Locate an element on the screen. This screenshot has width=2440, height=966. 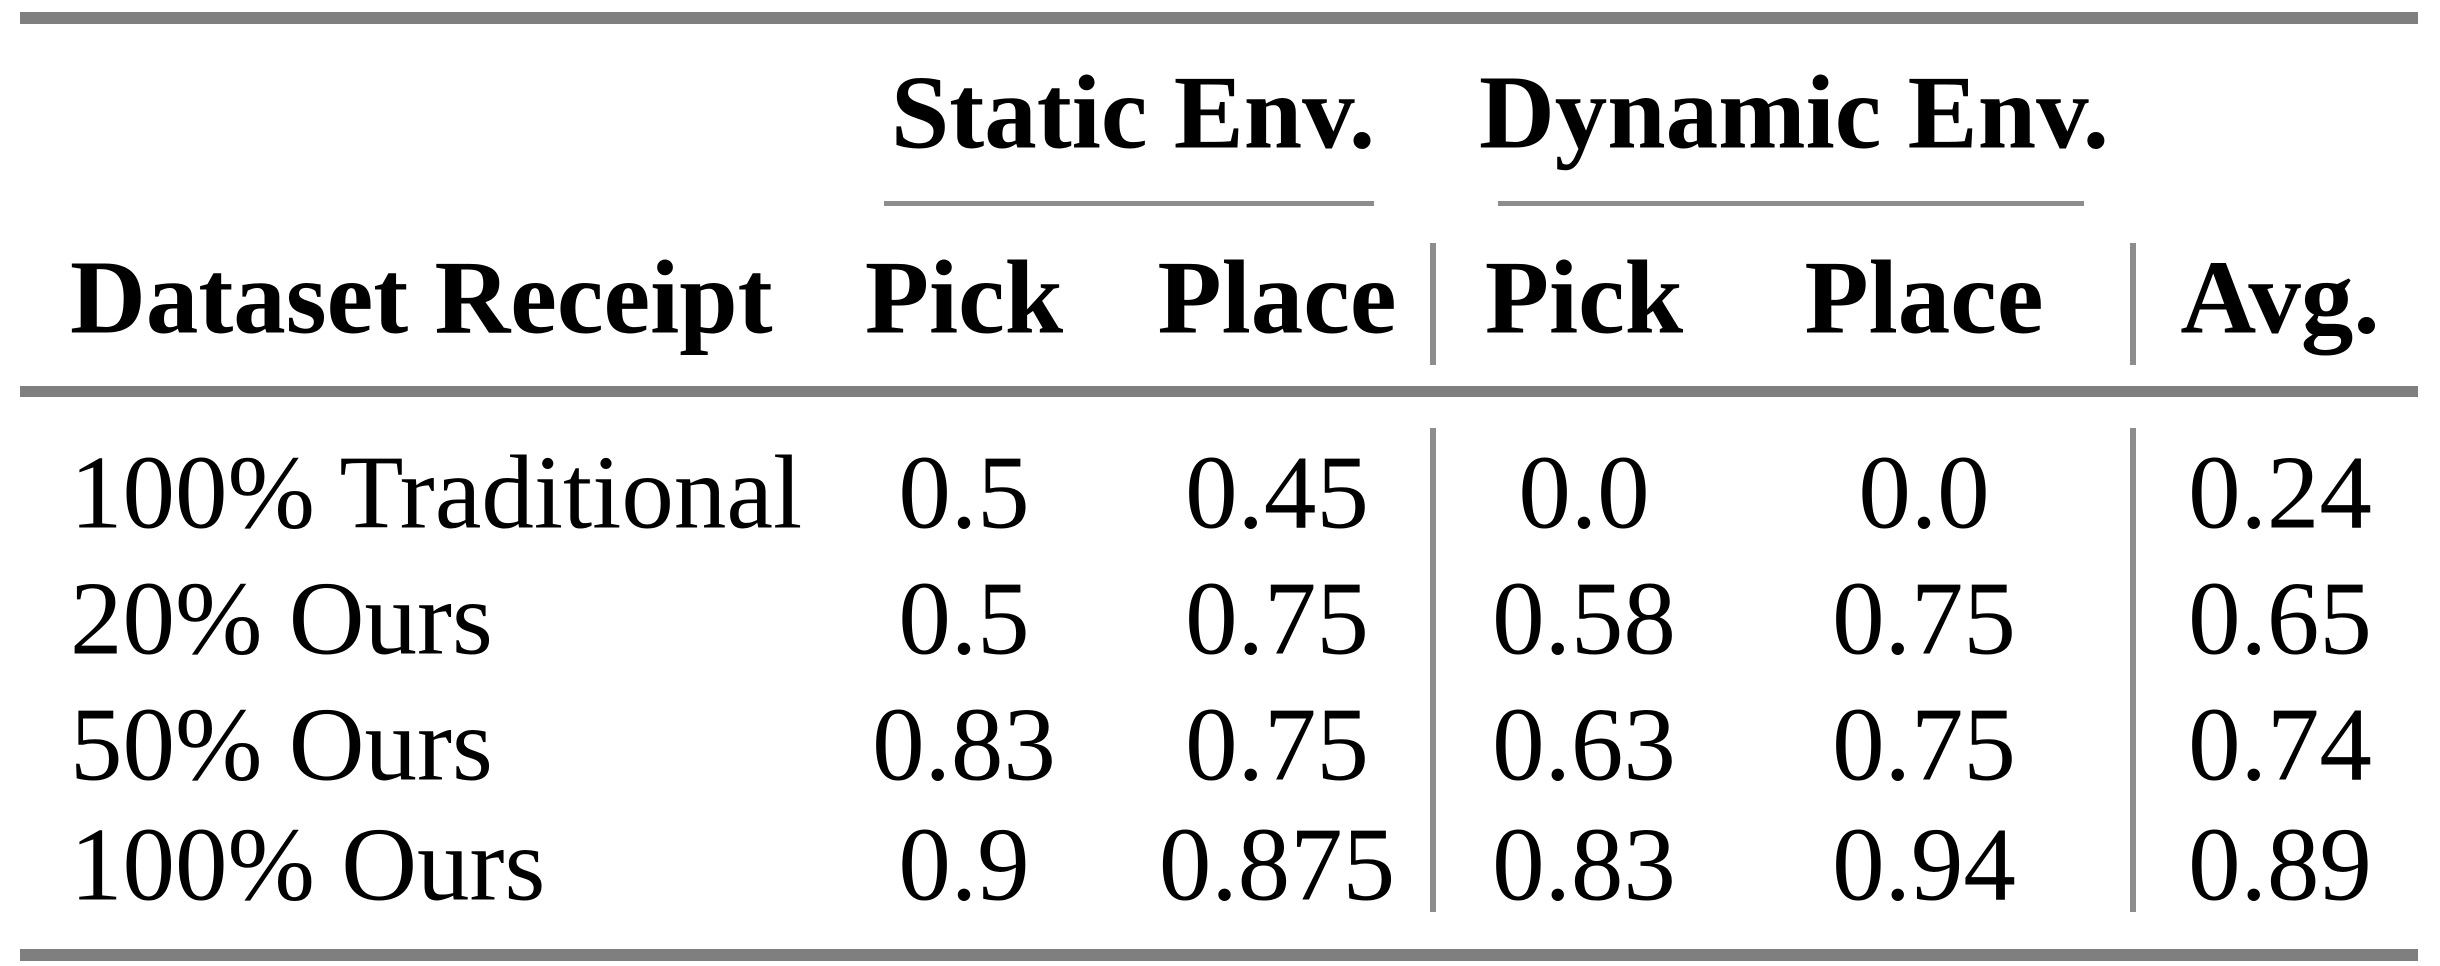
row-0-label: 100% Traditional is located at coordinates (436, 492).